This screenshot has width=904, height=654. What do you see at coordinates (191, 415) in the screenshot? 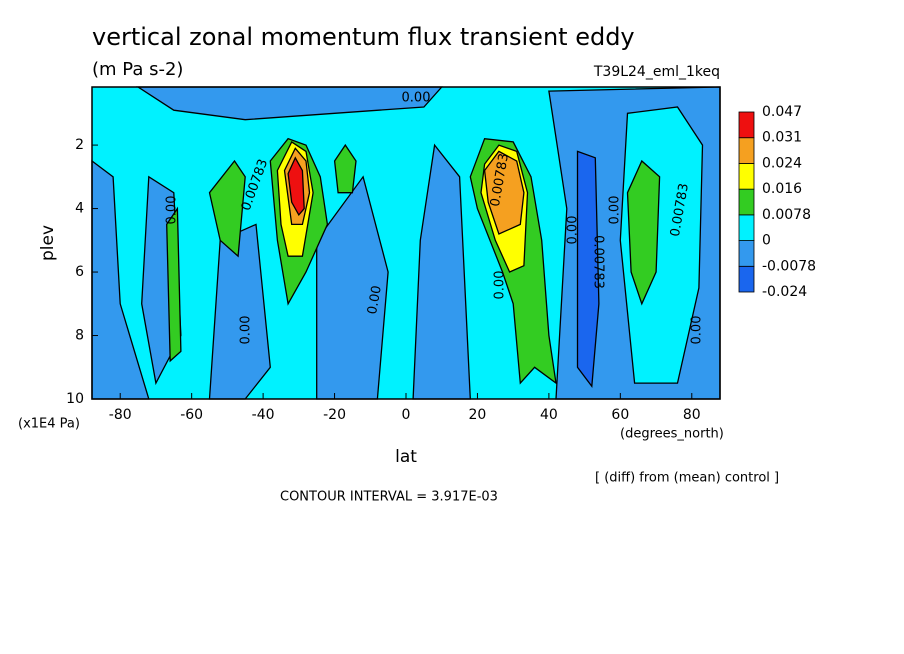
I see `x-tick-label: -60` at bounding box center [191, 415].